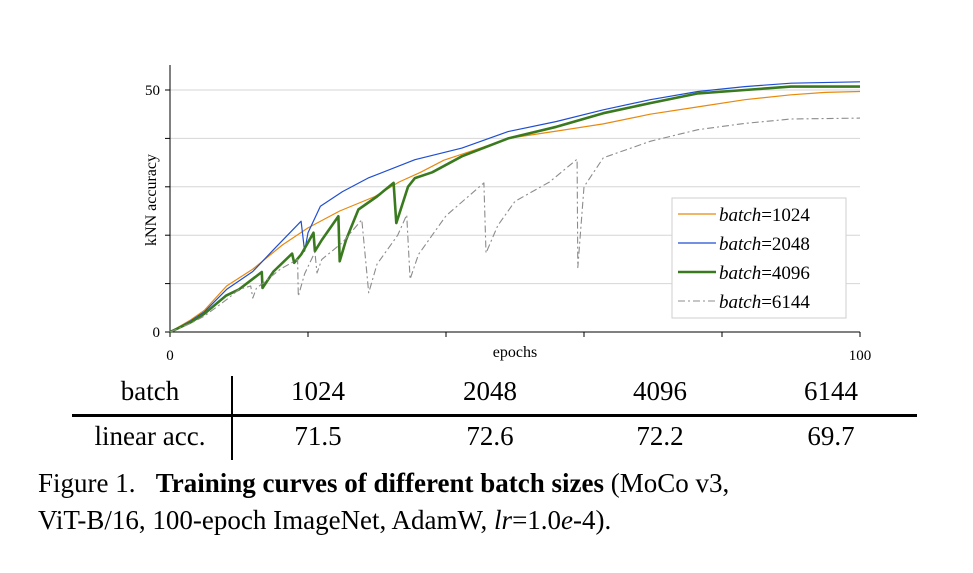  What do you see at coordinates (764, 273) in the screenshot?
I see `legend-label: batch=4096` at bounding box center [764, 273].